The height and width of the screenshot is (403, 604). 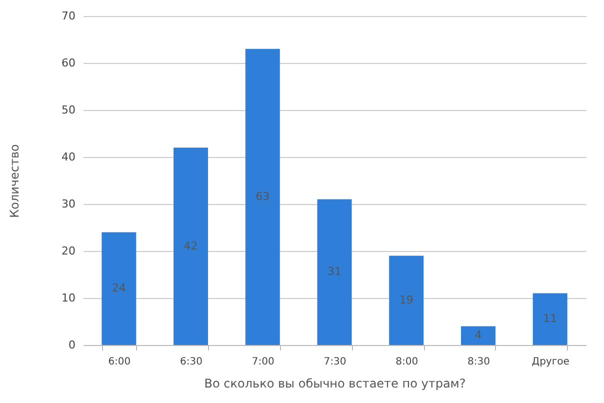 What do you see at coordinates (69, 157) in the screenshot?
I see `y-tick-label: 40` at bounding box center [69, 157].